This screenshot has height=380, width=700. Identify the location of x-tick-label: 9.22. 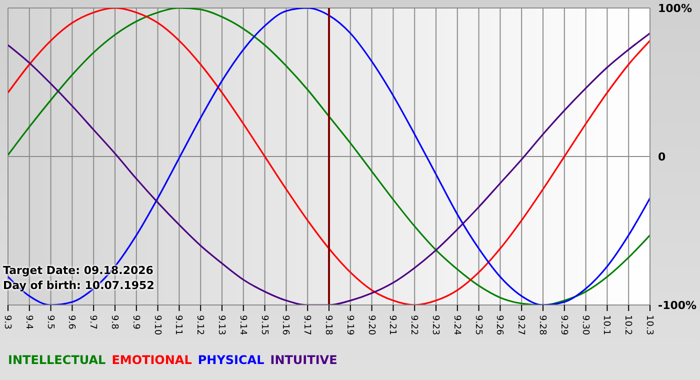
(413, 325).